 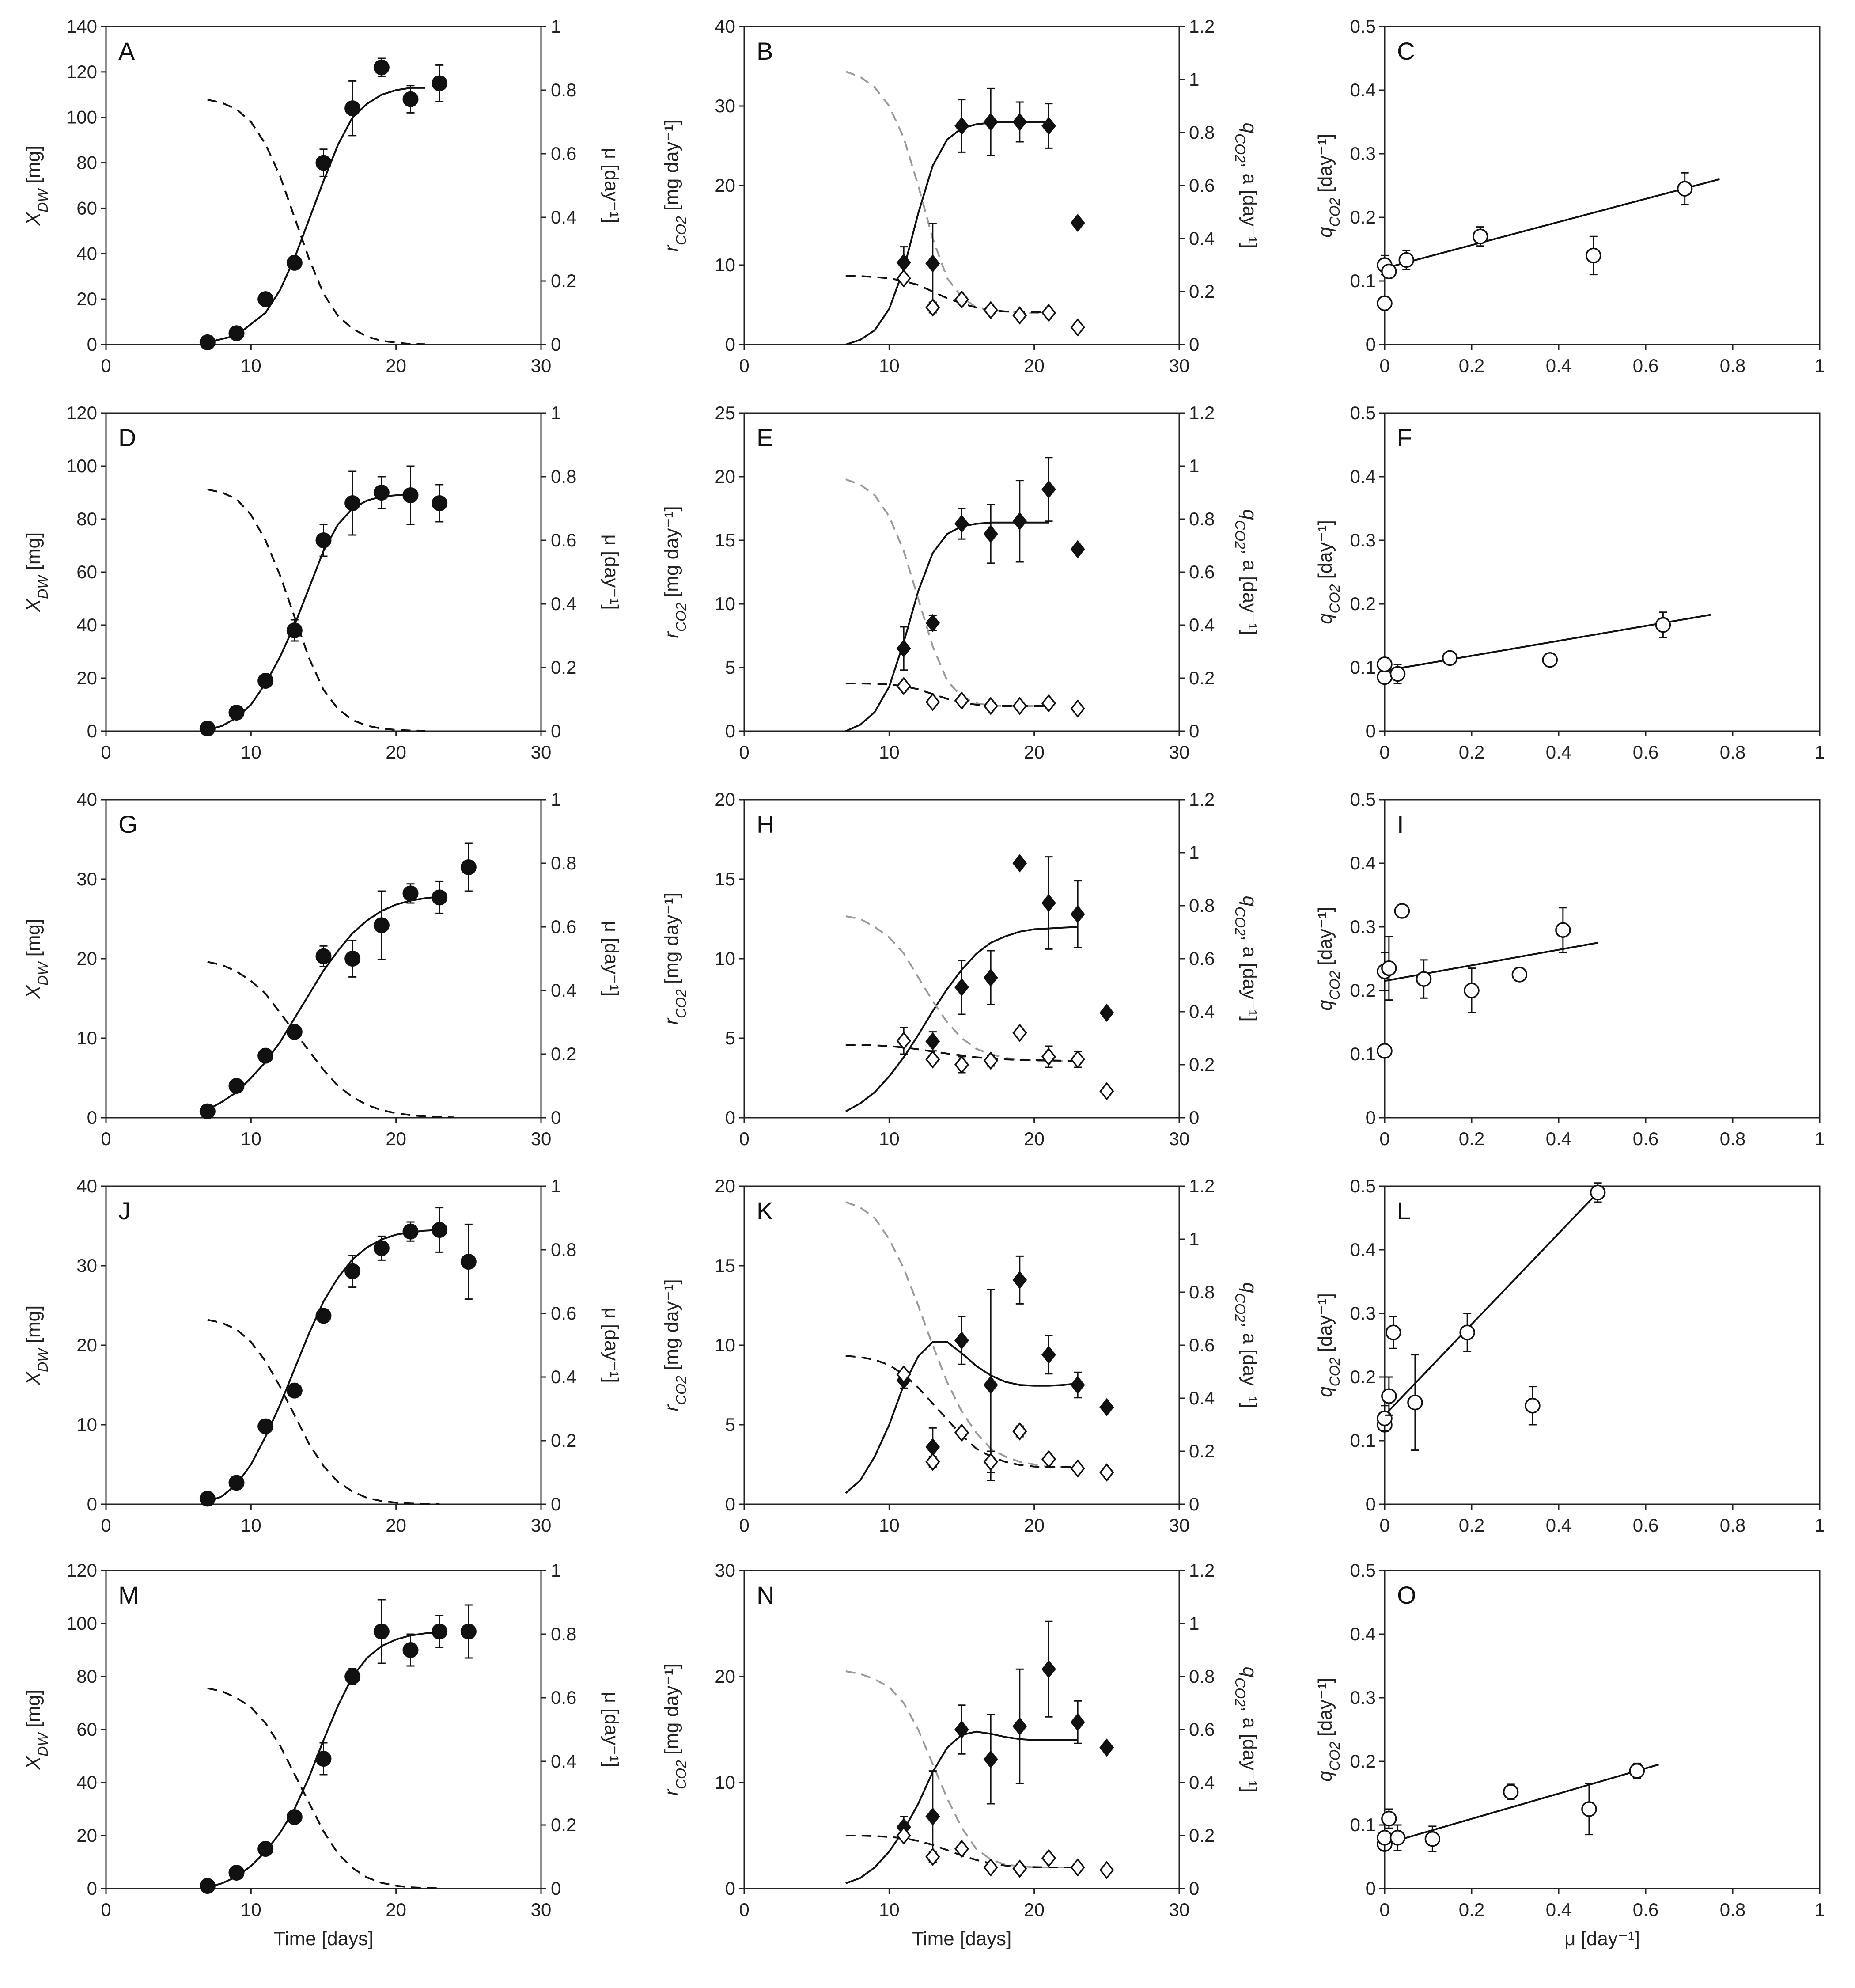 What do you see at coordinates (86, 1676) in the screenshot?
I see `y-tick-label: 80` at bounding box center [86, 1676].